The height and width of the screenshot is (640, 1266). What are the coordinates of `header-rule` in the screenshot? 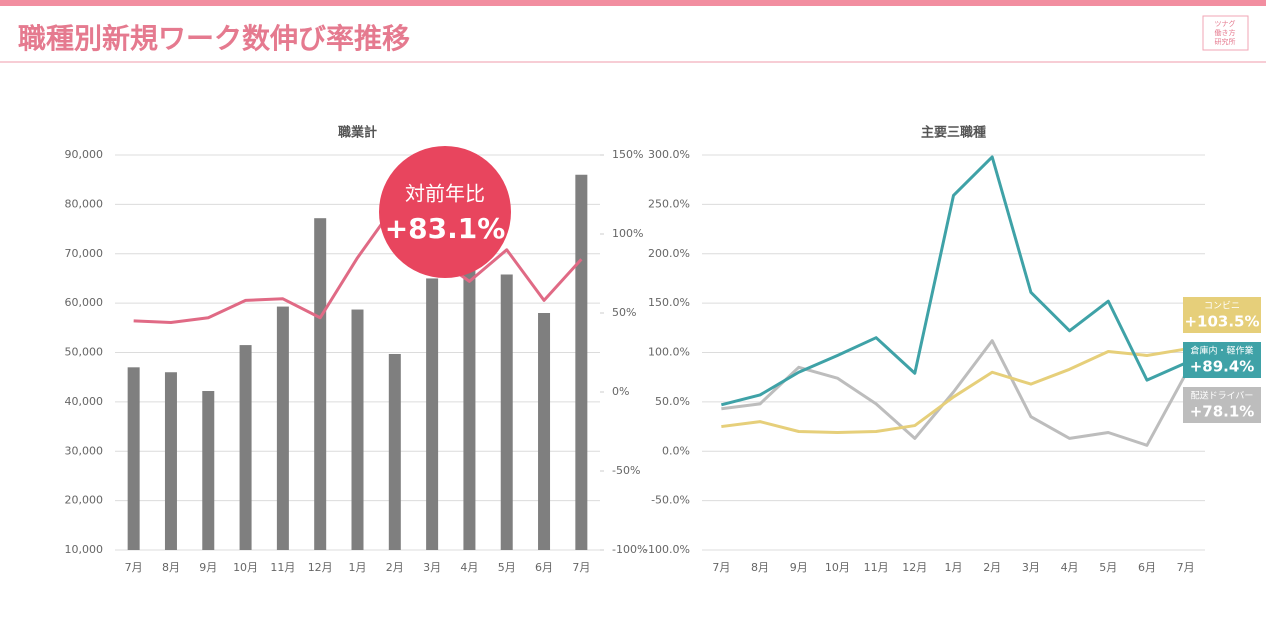 It's located at (633, 62).